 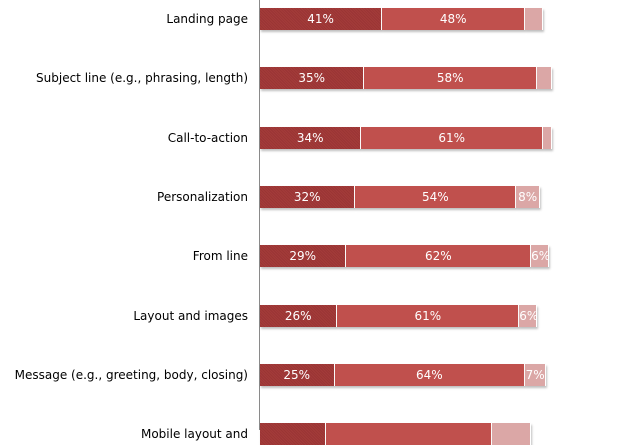 I want to click on category-label: Message (e.g., greeting, body, closing), so click(x=131, y=374).